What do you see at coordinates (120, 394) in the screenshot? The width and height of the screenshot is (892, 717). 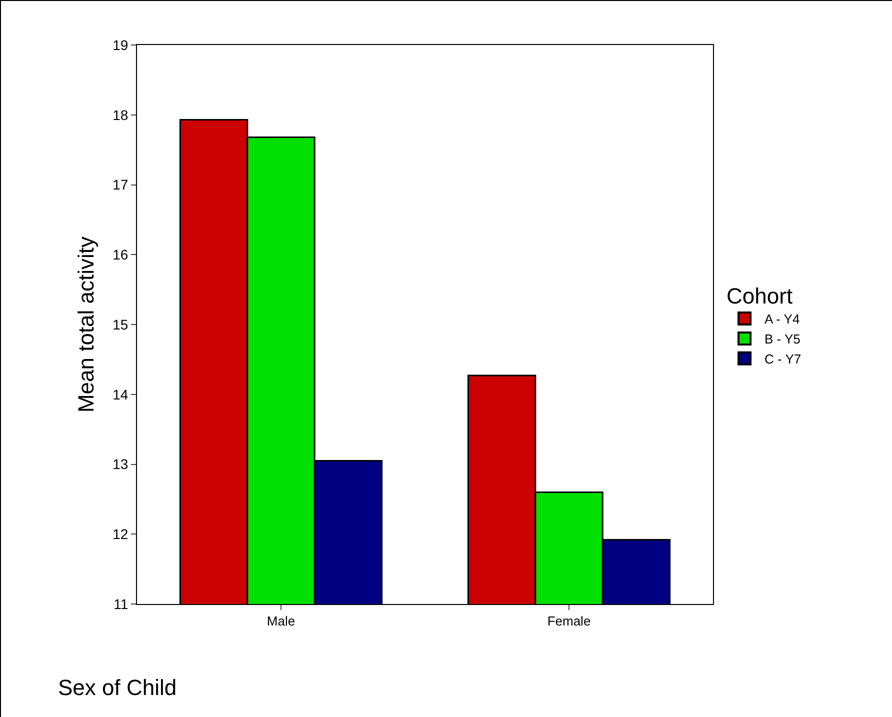 I see `y-tick-label: 14` at bounding box center [120, 394].